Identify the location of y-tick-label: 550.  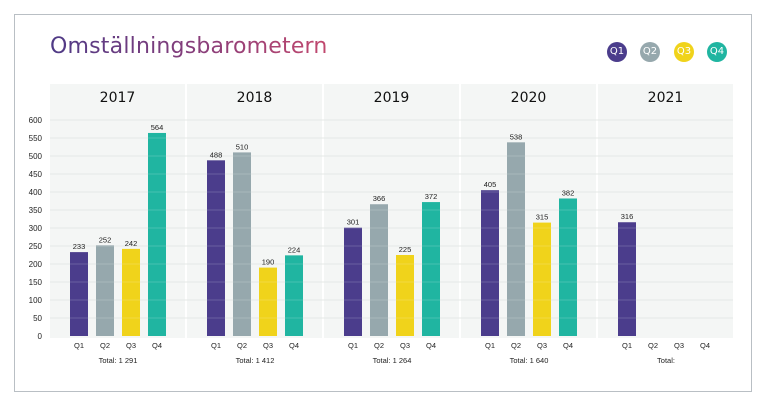
(36, 138).